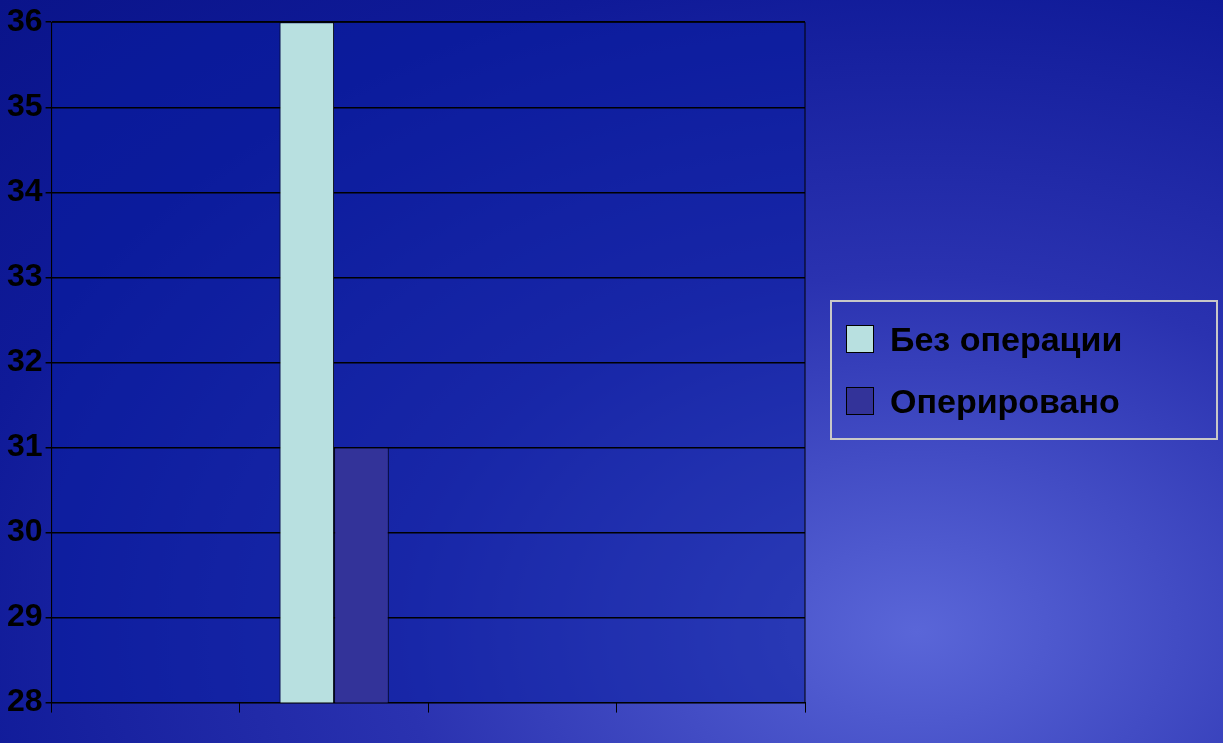 This screenshot has height=743, width=1223. Describe the element at coordinates (25, 445) in the screenshot. I see `y-tick-label: 31` at that location.